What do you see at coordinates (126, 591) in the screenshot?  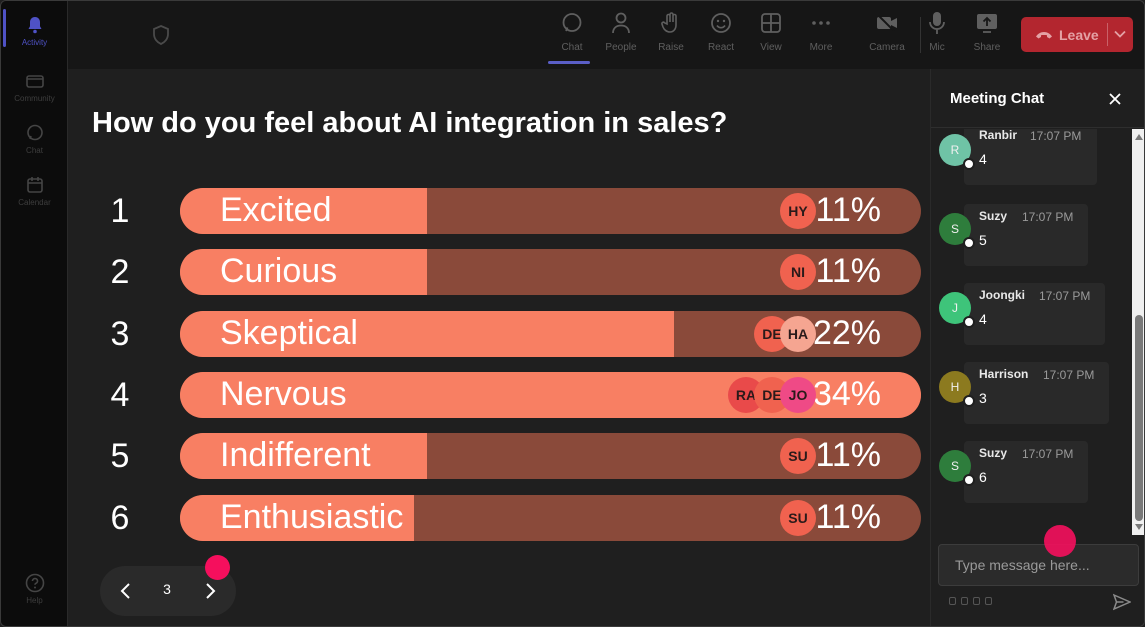 I see `chevron-left-icon` at bounding box center [126, 591].